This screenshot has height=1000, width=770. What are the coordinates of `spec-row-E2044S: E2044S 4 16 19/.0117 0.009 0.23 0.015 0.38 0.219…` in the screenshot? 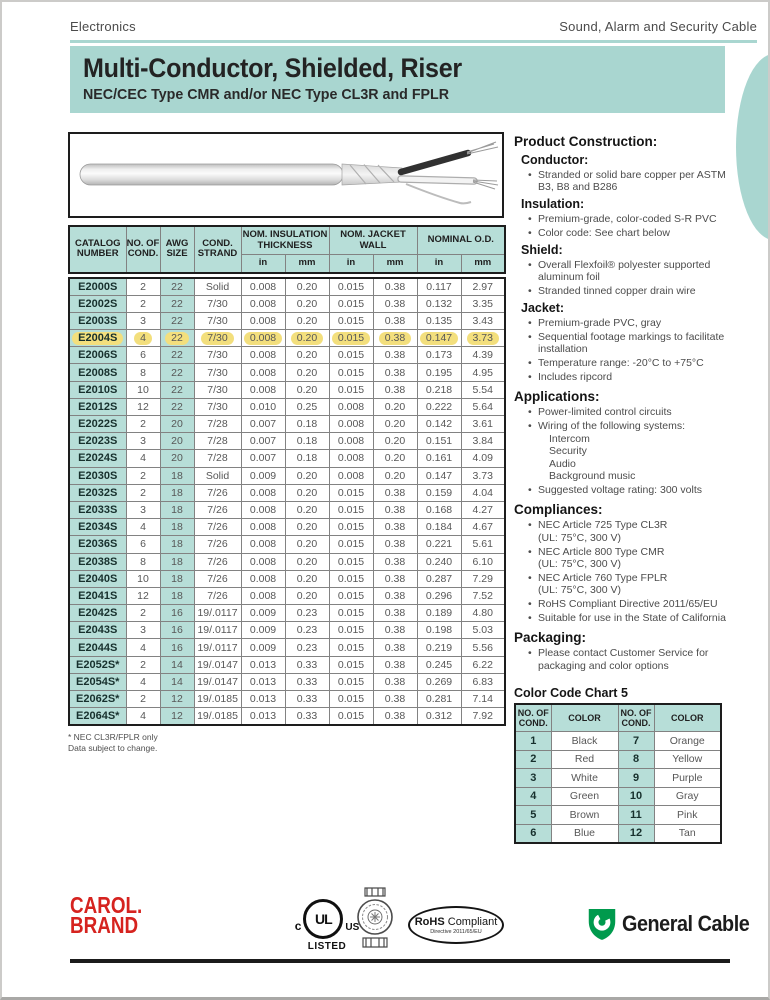 It's located at (287, 647).